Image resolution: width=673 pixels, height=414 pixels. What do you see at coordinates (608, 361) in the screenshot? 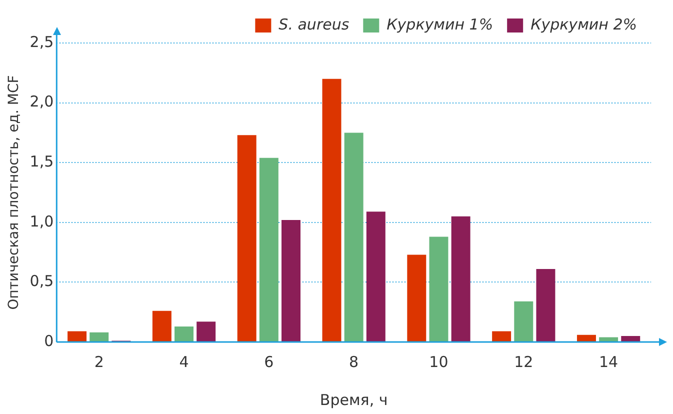
I see `x-tick-label: 14` at bounding box center [608, 361].